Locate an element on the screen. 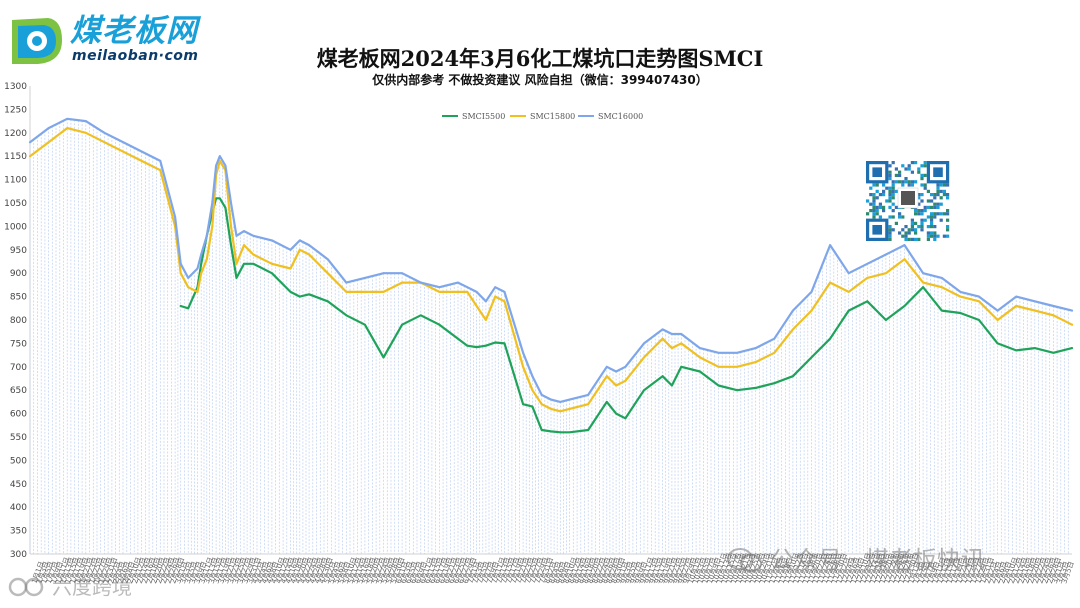 The image size is (1080, 608). wechat-watermark: 公众号 · 煤老板快讯 is located at coordinates (899, 560).